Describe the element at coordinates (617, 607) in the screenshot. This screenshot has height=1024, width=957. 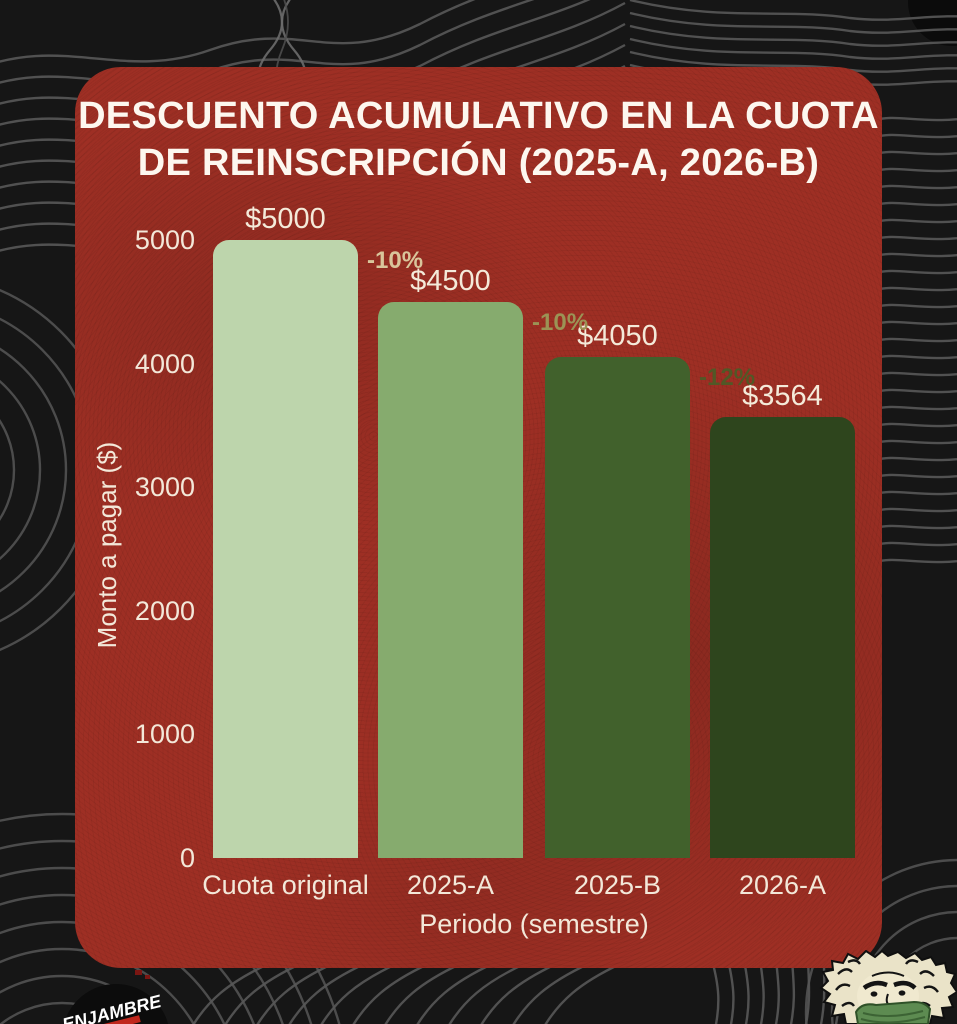
I see `bar-2025-b` at that location.